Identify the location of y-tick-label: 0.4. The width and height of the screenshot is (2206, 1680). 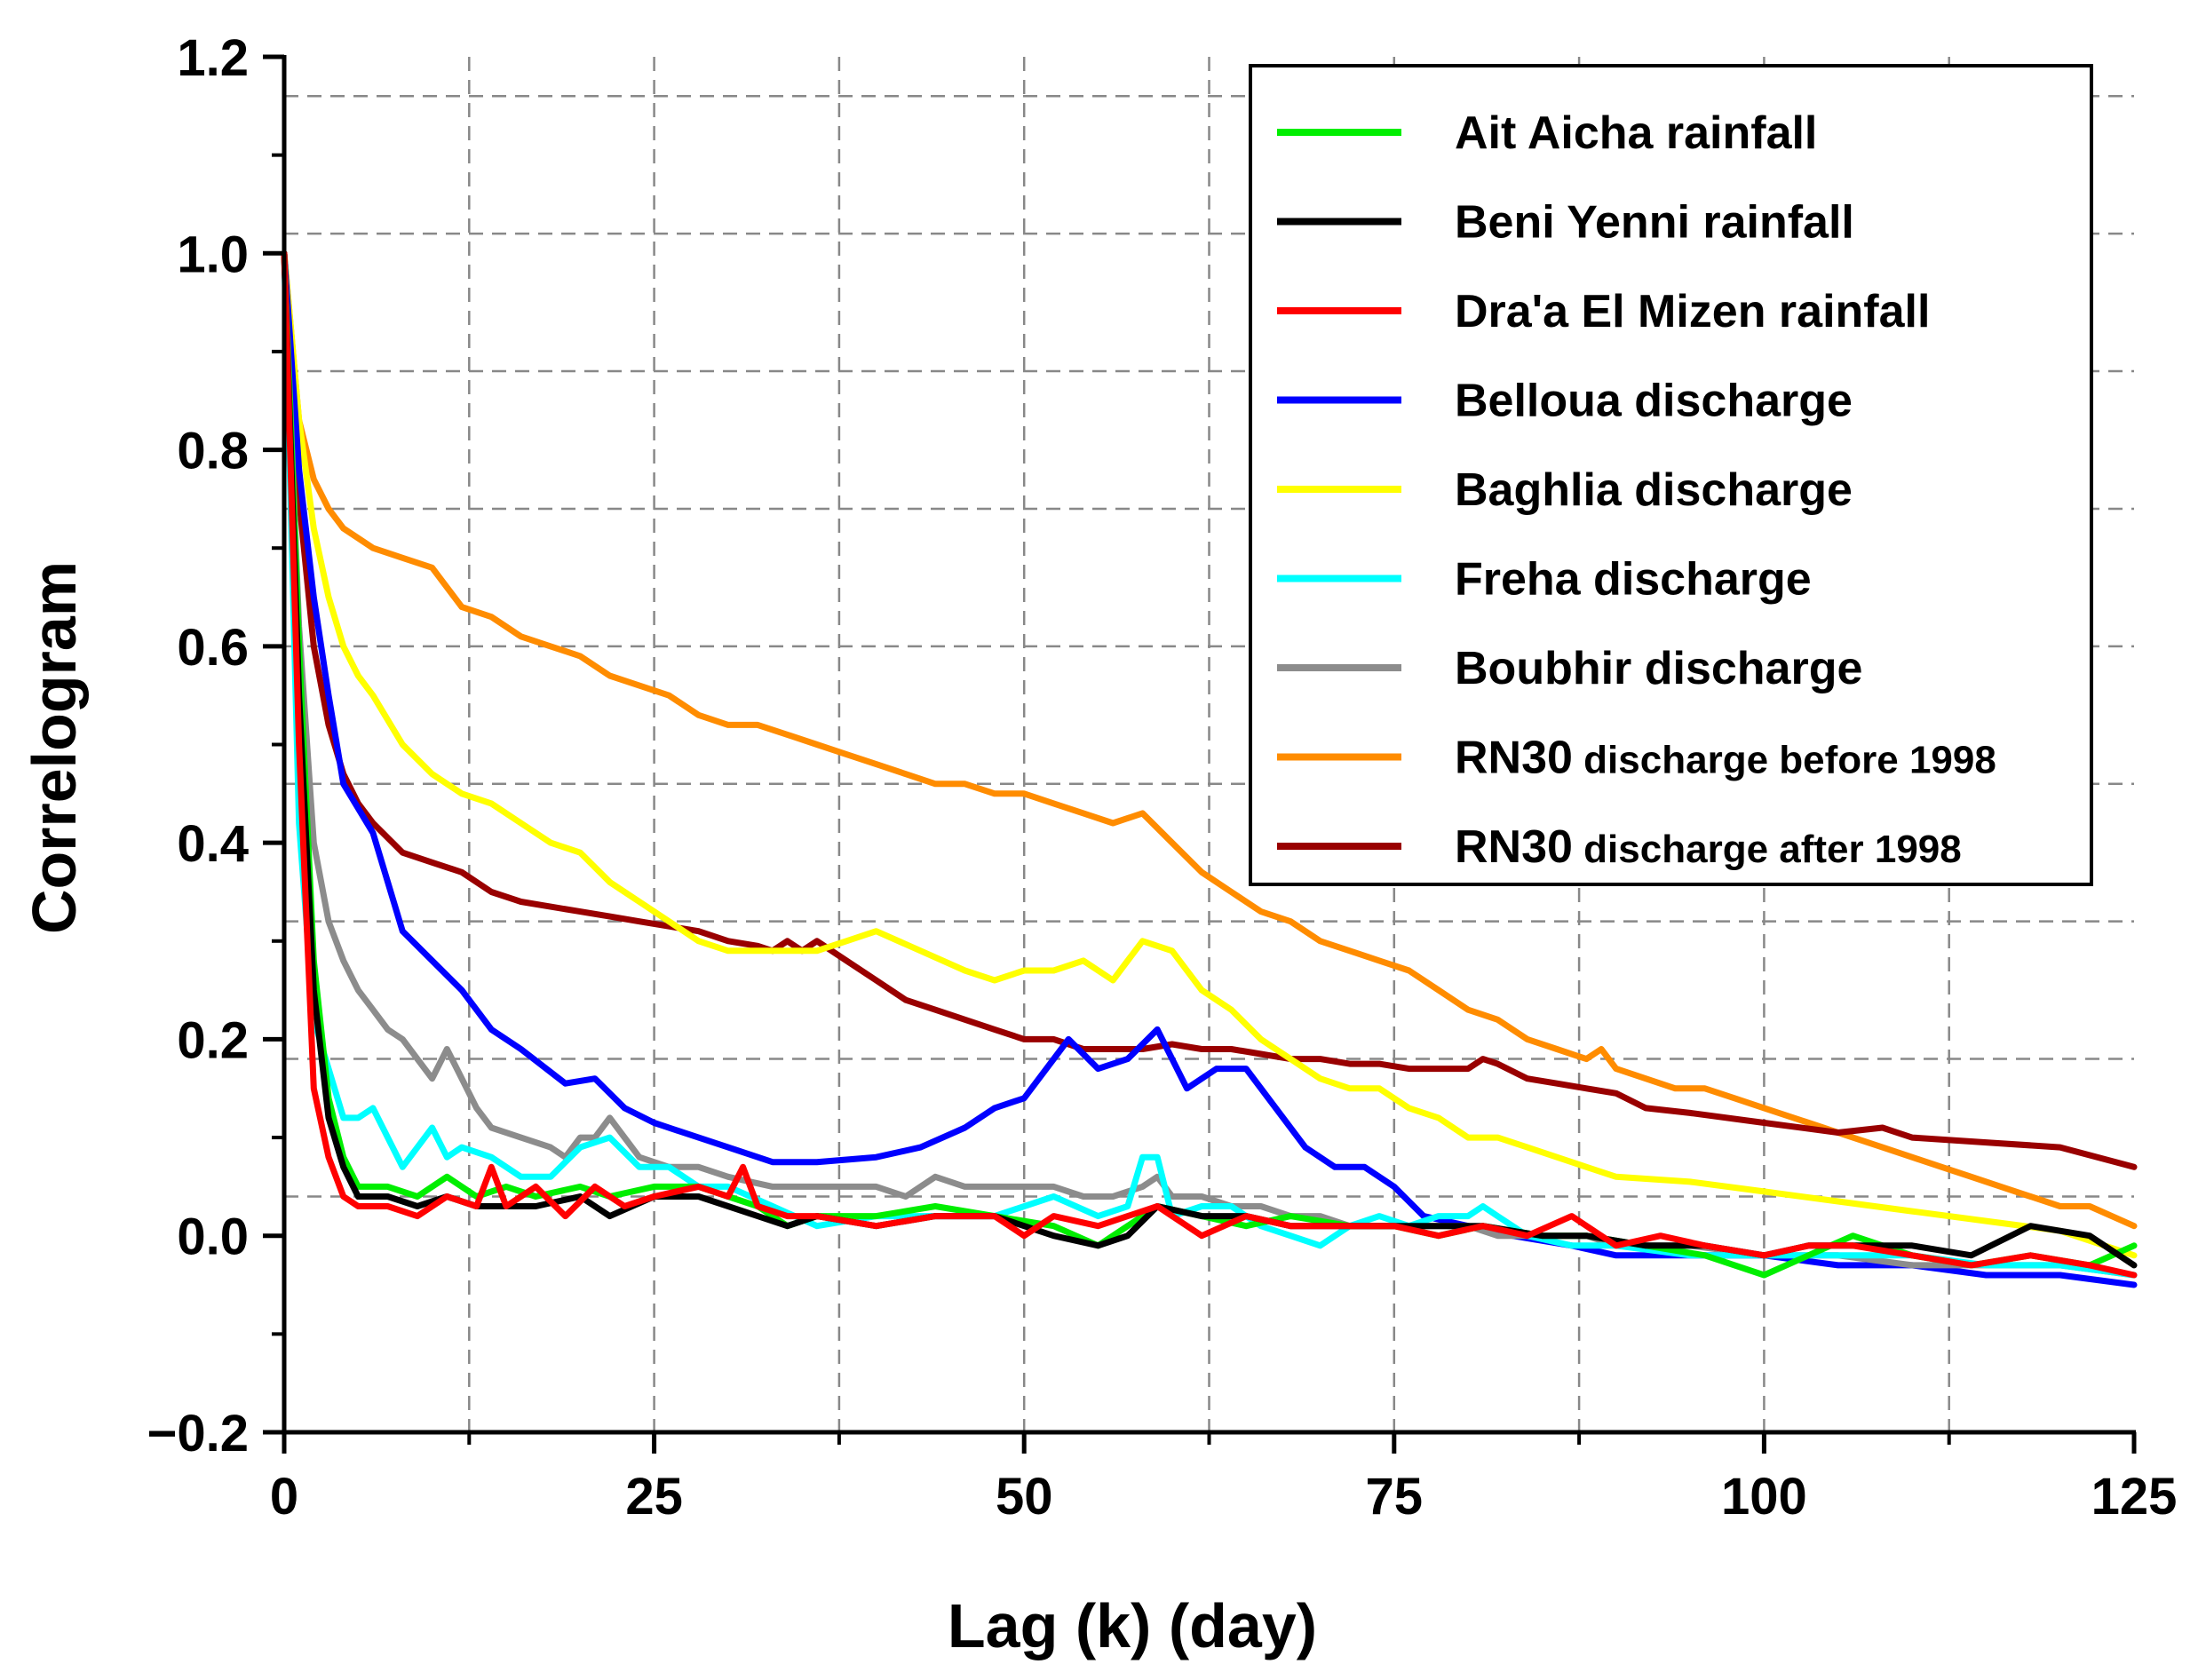
(213, 844).